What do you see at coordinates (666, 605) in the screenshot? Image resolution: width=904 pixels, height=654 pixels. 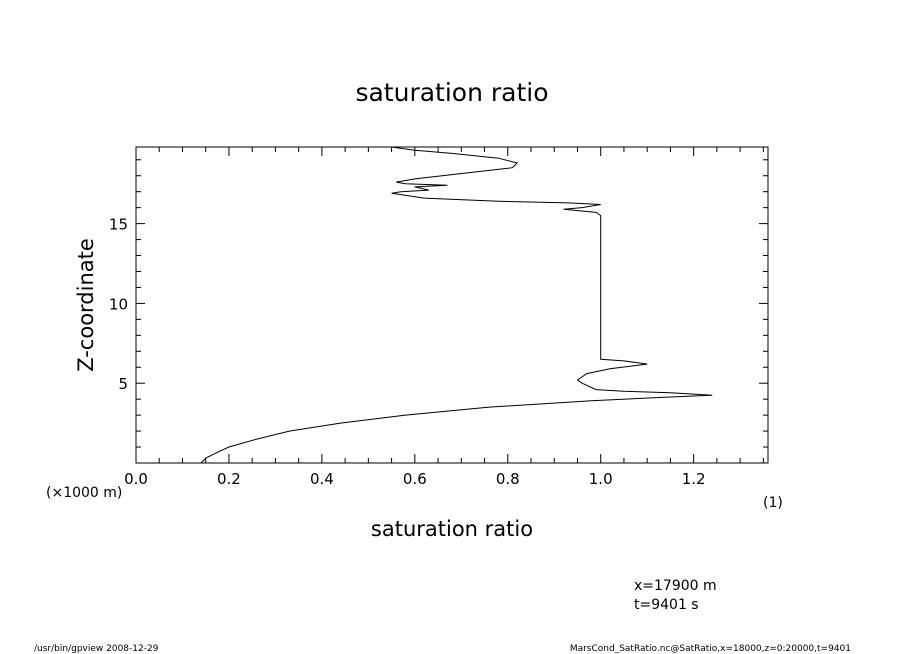 I see `annotation-t: t=9401 s` at bounding box center [666, 605].